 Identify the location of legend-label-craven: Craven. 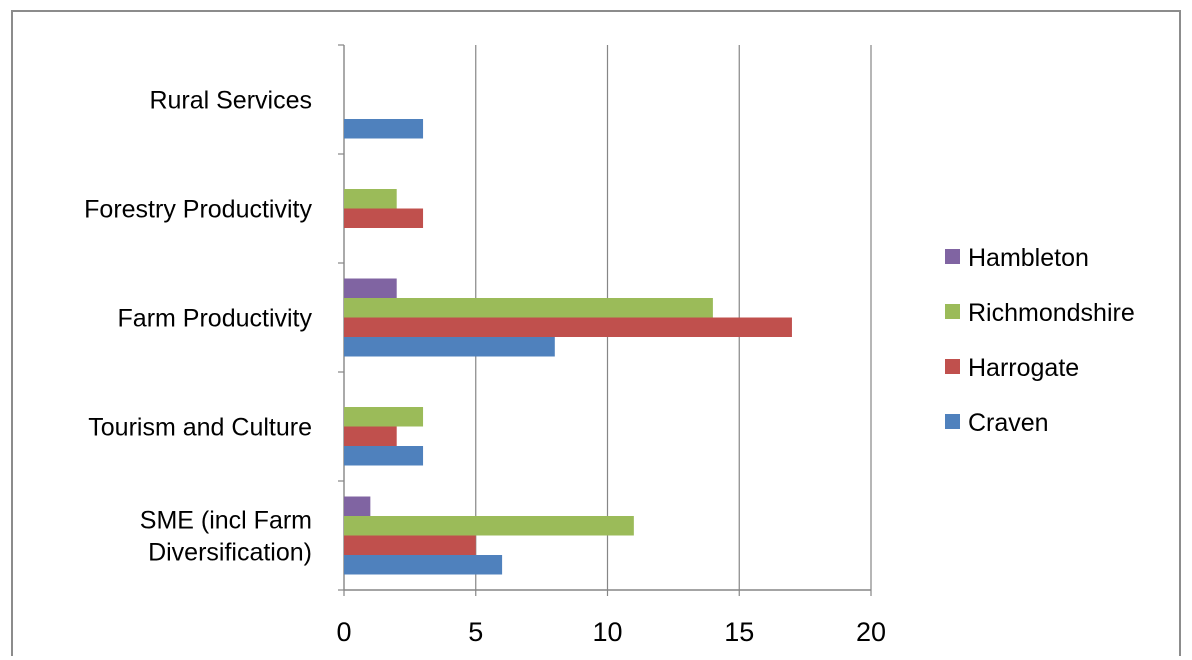
(1008, 423).